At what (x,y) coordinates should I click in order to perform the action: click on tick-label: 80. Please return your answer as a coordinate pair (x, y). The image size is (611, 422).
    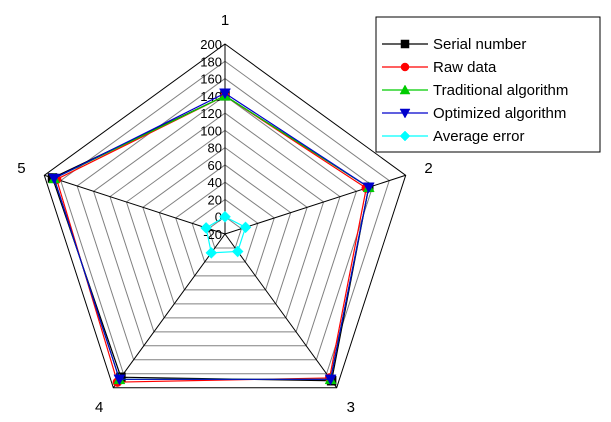
    Looking at the image, I should click on (215, 148).